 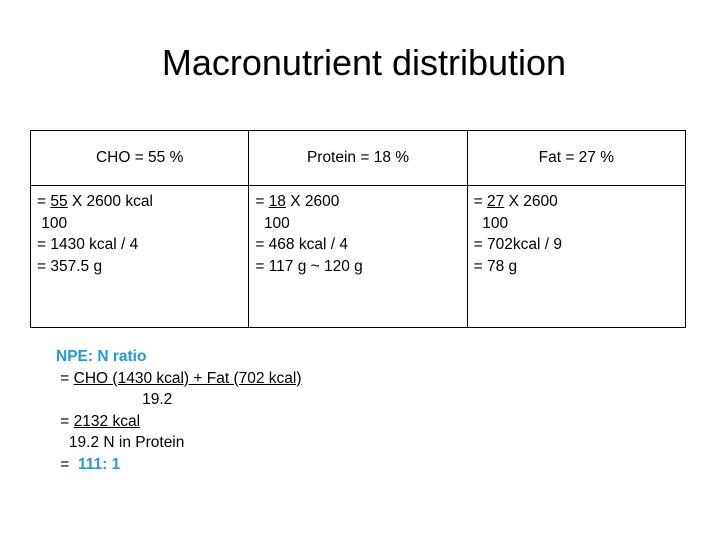 What do you see at coordinates (139, 245) in the screenshot?
I see `text-line: = 1430 kcal / 4` at bounding box center [139, 245].